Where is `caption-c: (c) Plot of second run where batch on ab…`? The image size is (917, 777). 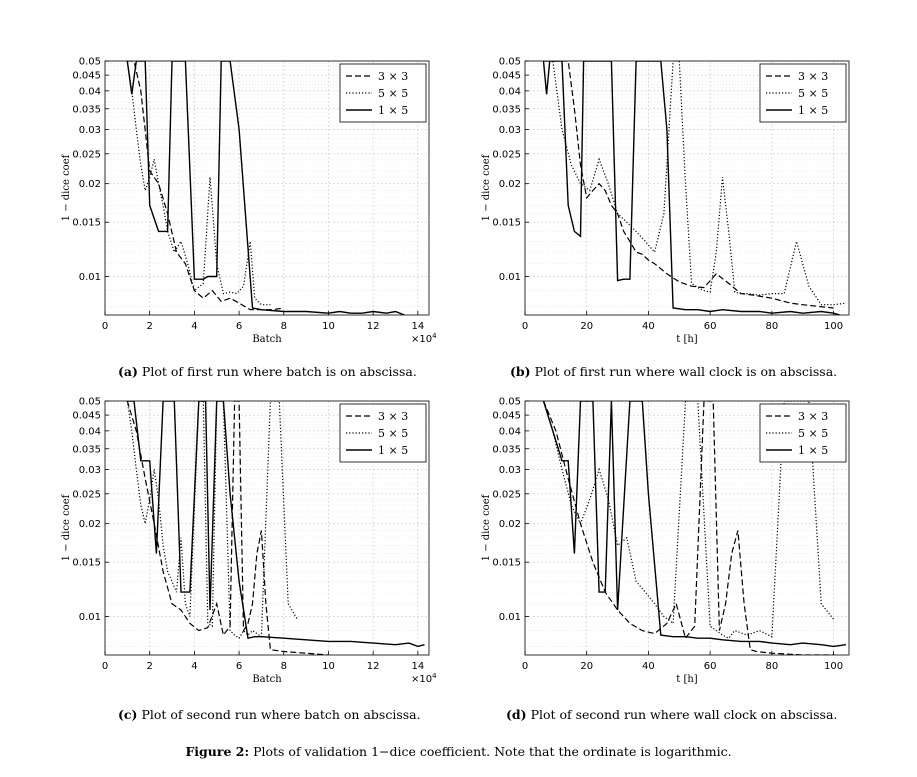
caption-c: (c) Plot of second run where batch on ab… is located at coordinates (269, 714).